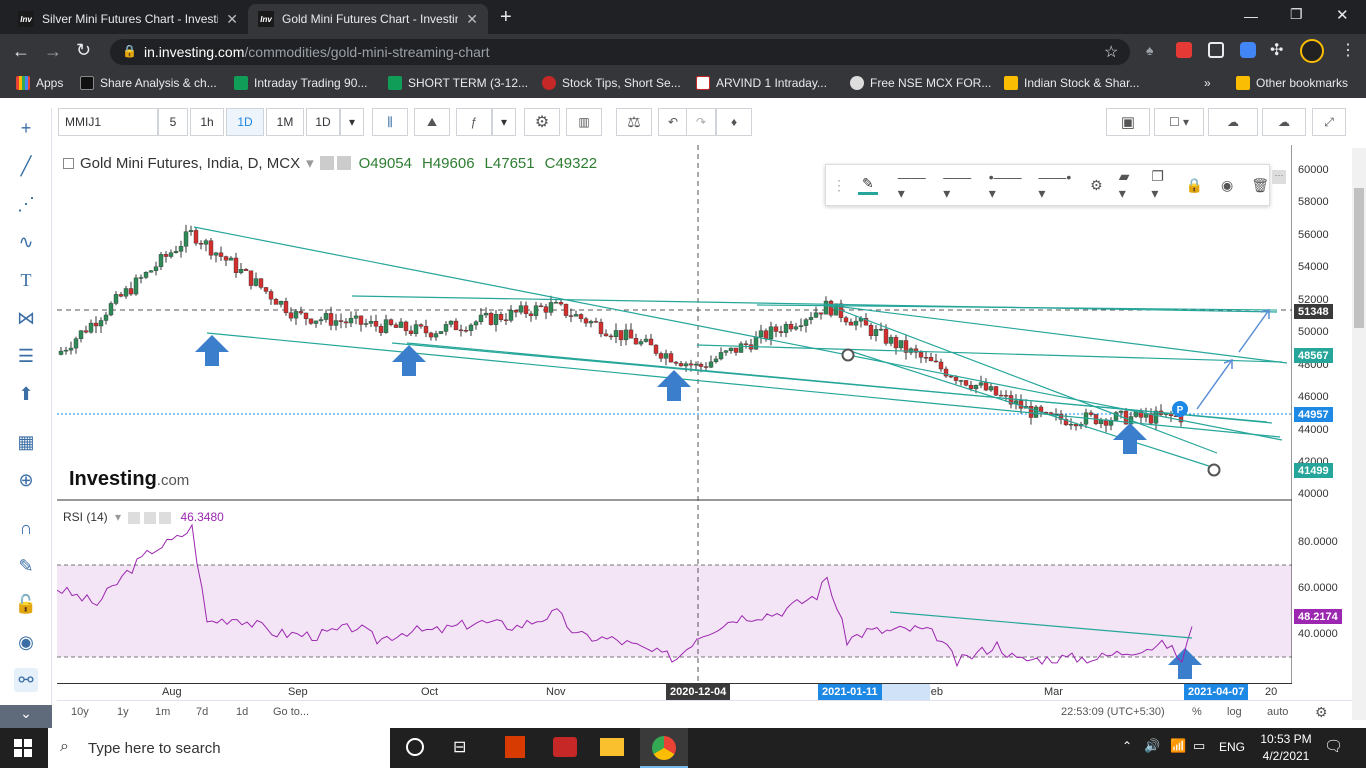 The height and width of the screenshot is (768, 1366). What do you see at coordinates (415, 747) in the screenshot?
I see `cortana-icon` at bounding box center [415, 747].